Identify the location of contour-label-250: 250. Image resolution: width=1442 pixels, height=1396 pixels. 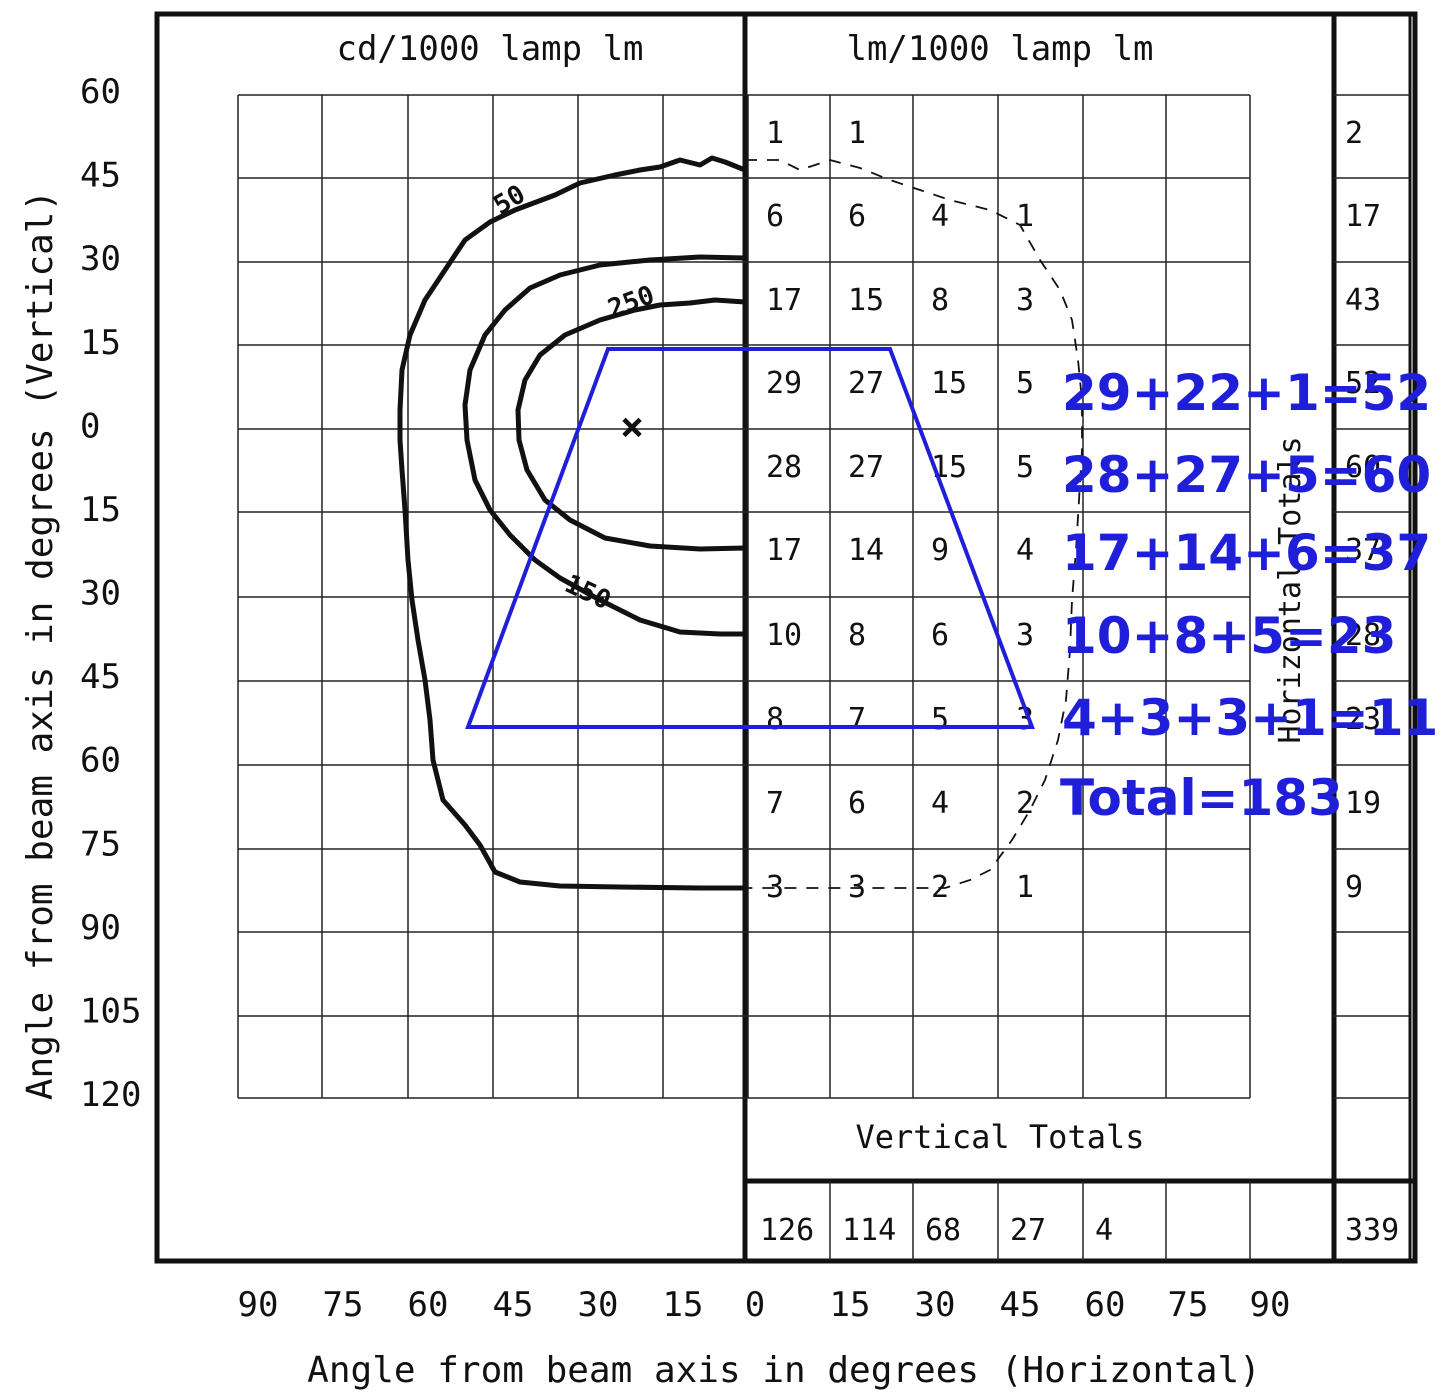
(631, 302).